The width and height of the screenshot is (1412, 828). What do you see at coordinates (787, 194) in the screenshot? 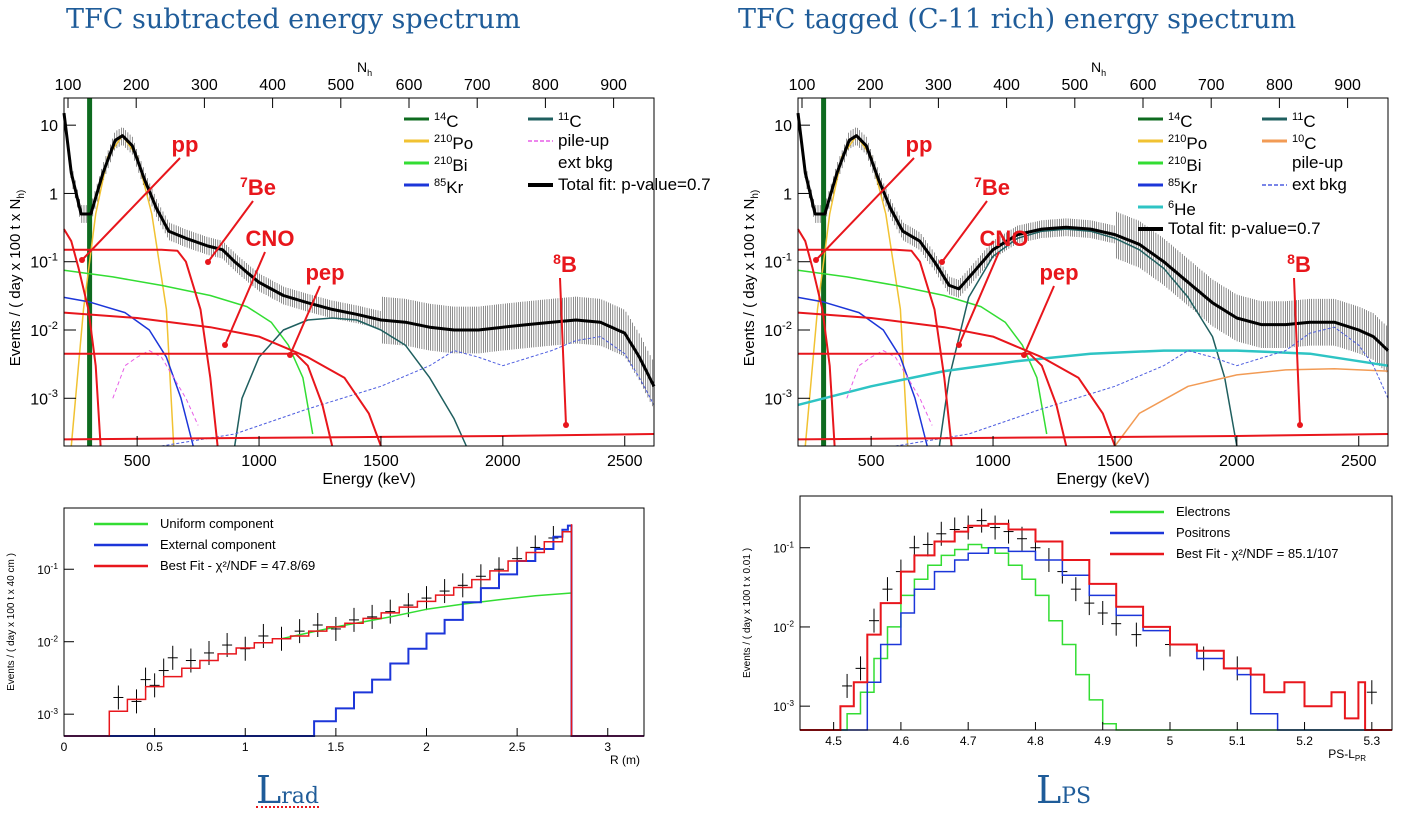
I see `y-tick-label: 1` at bounding box center [787, 194].